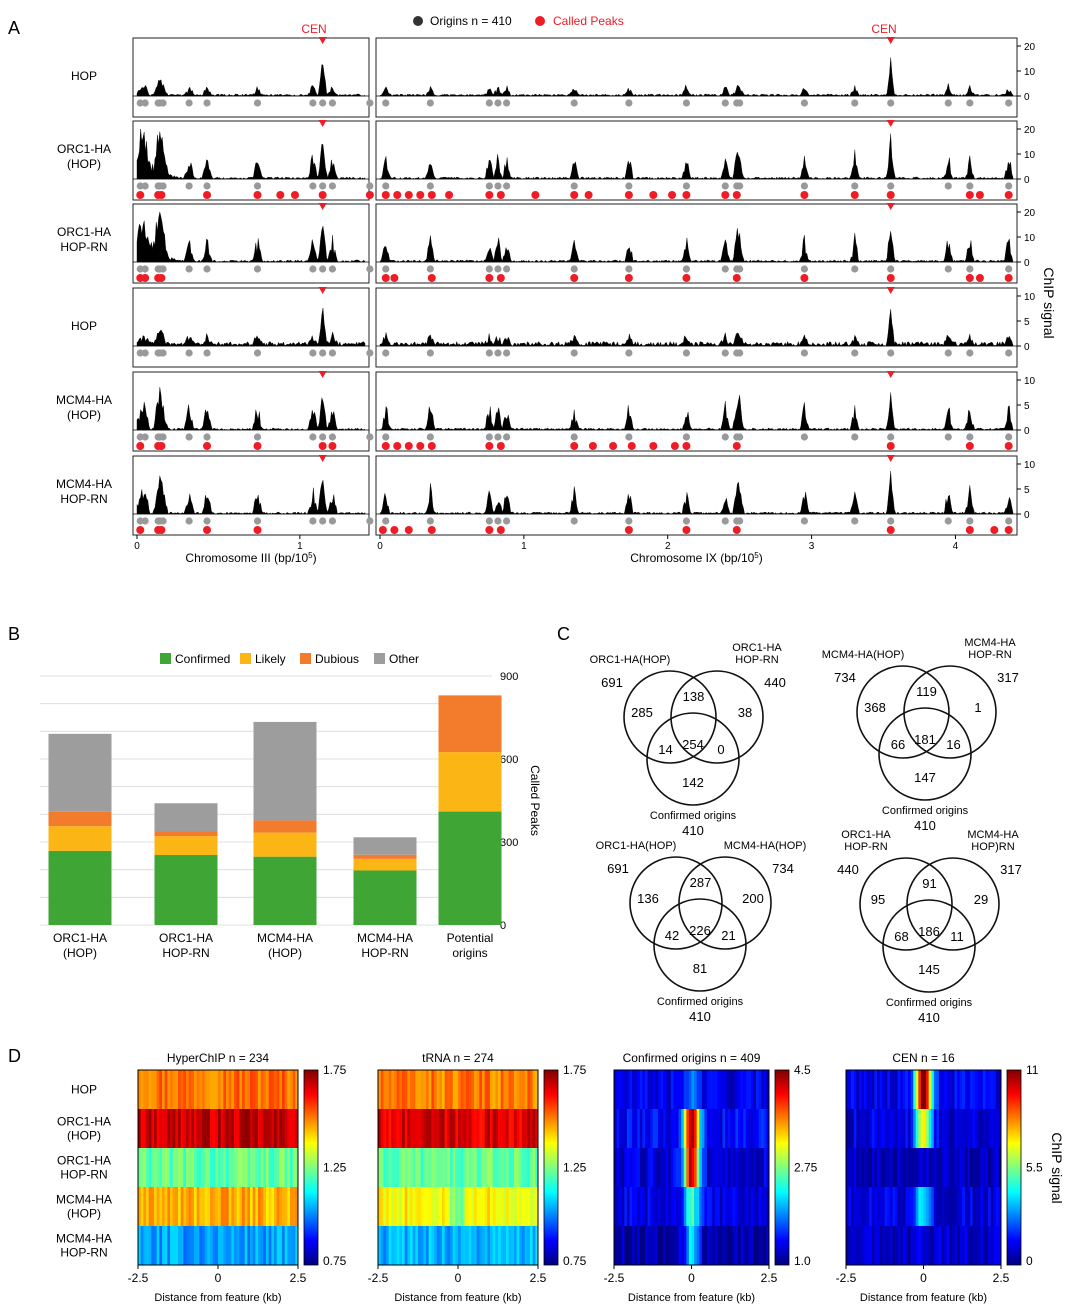 The width and height of the screenshot is (1080, 1311). I want to click on venn-region-count: 16, so click(953, 744).